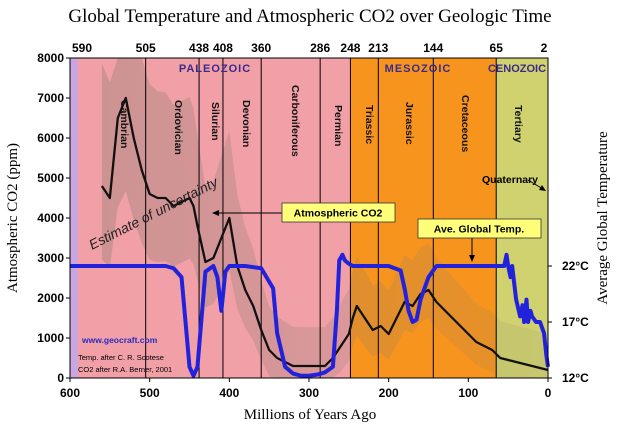 Image resolution: width=620 pixels, height=429 pixels. What do you see at coordinates (603, 218) in the screenshot?
I see `y2-axis-label: Average Global Temperature` at bounding box center [603, 218].